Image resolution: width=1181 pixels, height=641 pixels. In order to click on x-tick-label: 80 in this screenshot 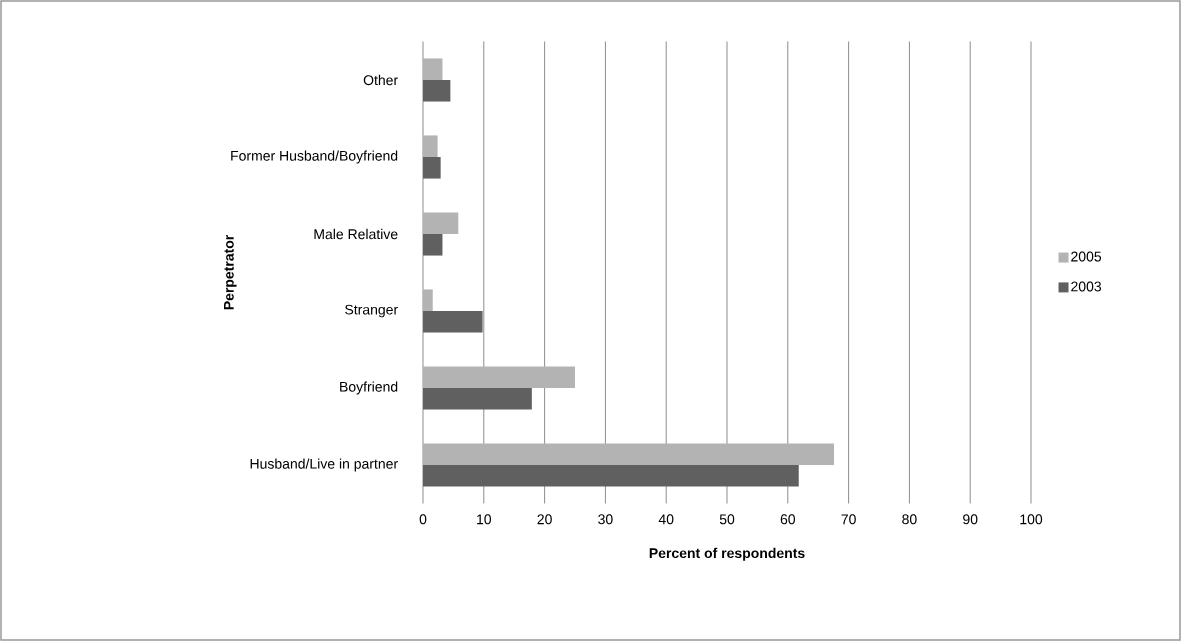, I will do `click(909, 519)`.